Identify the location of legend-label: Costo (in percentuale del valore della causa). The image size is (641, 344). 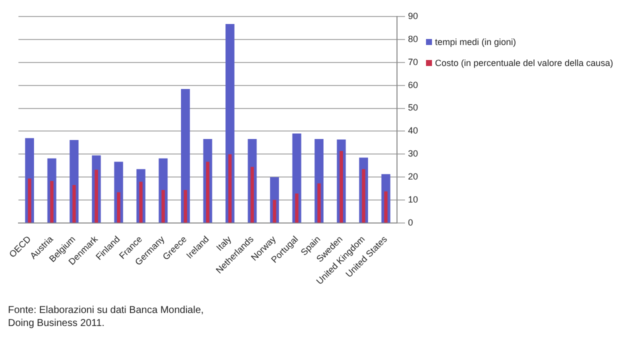
(524, 63).